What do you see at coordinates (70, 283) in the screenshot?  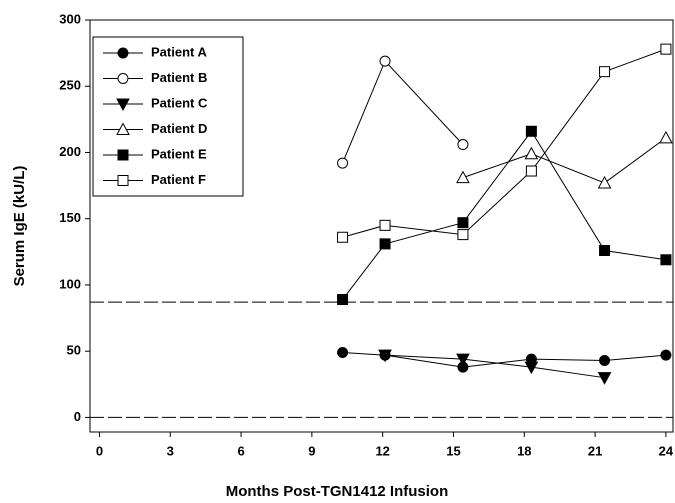 I see `y-tick-label: 100` at bounding box center [70, 283].